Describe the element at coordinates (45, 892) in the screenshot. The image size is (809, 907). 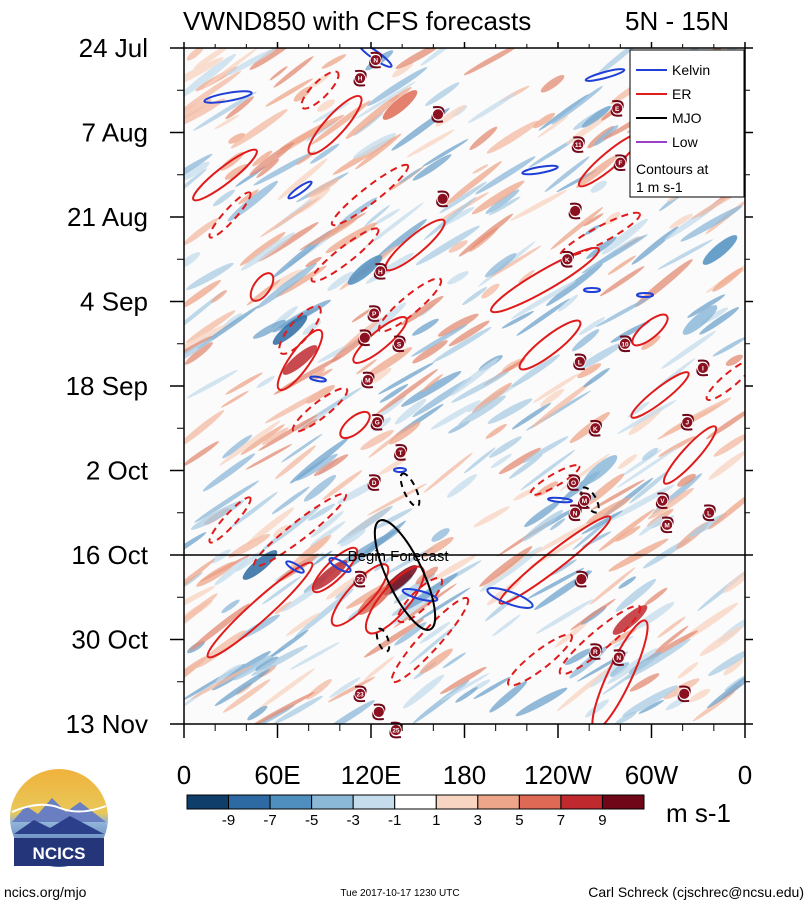
I see `footer-site-link: ncics.org/mjo` at that location.